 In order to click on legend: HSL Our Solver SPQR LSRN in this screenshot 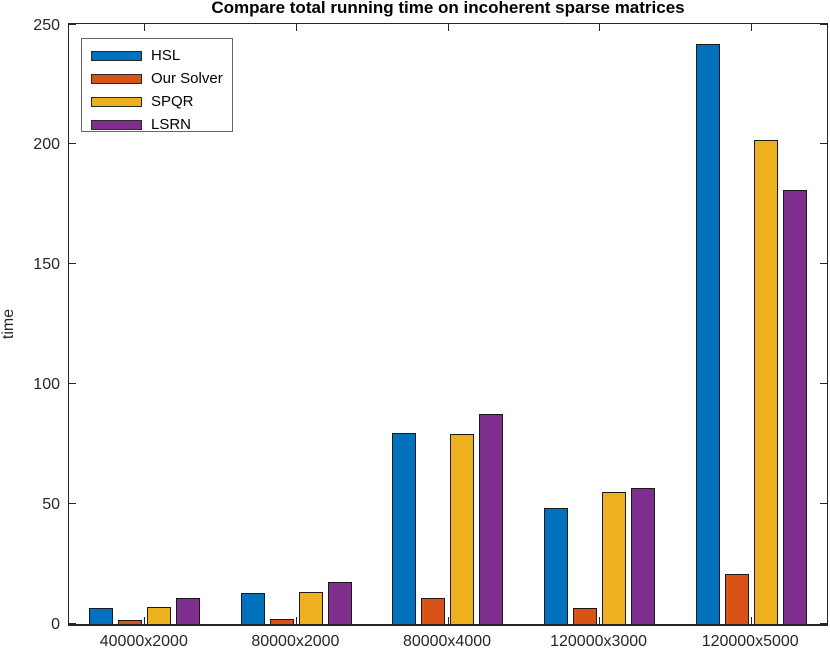, I will do `click(157, 85)`.